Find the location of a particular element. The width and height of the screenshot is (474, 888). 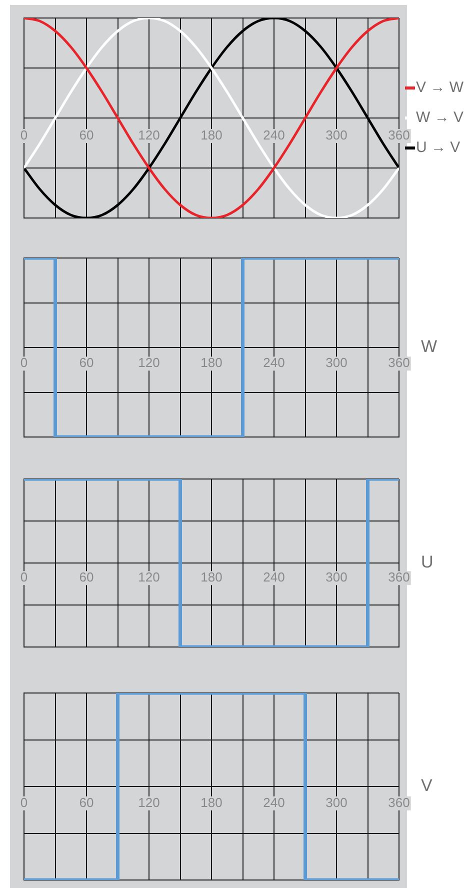

legend-label: V → W is located at coordinates (440, 87).